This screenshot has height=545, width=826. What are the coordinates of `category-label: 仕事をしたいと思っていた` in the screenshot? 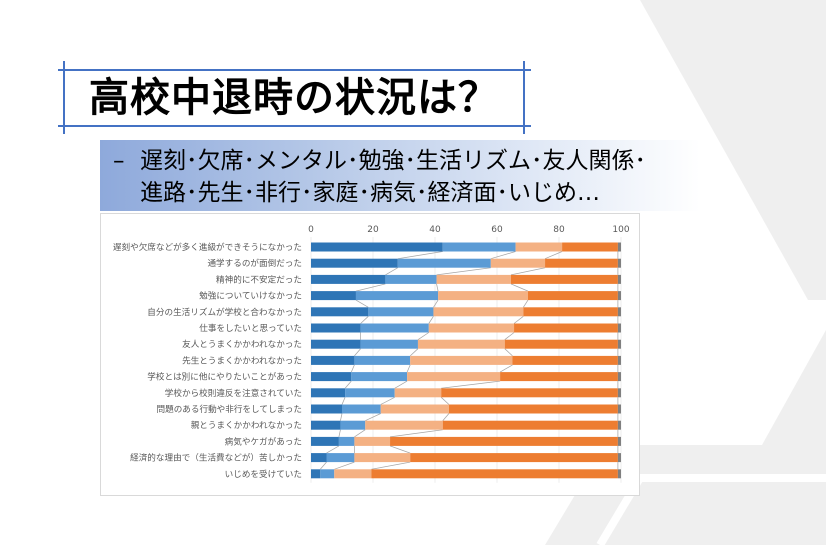 It's located at (250, 328).